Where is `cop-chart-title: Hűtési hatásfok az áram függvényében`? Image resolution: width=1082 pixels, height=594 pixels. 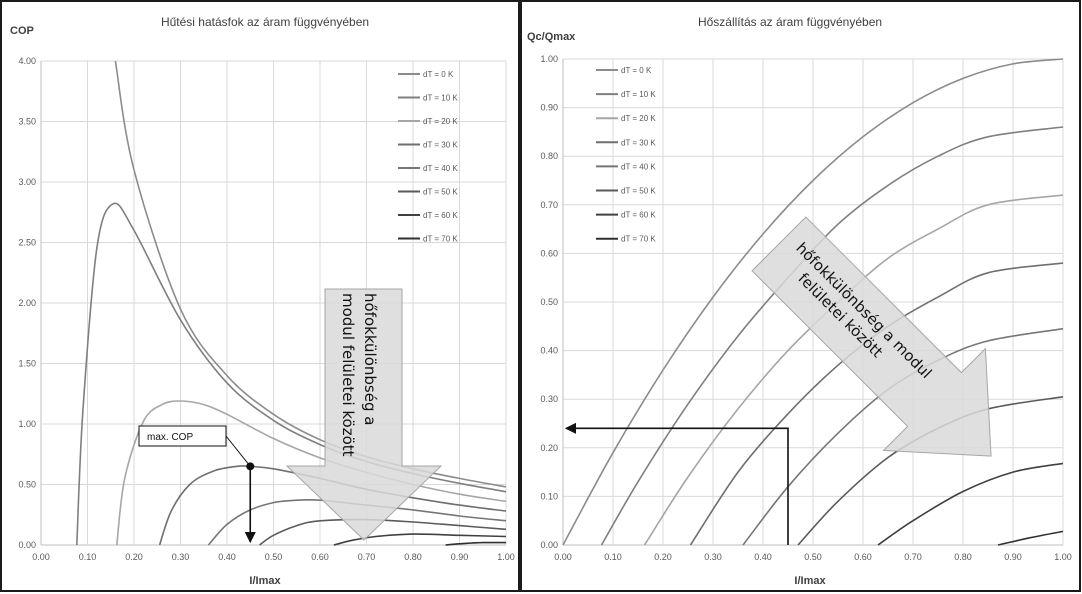 cop-chart-title: Hűtési hatásfok az áram függvényében is located at coordinates (265, 22).